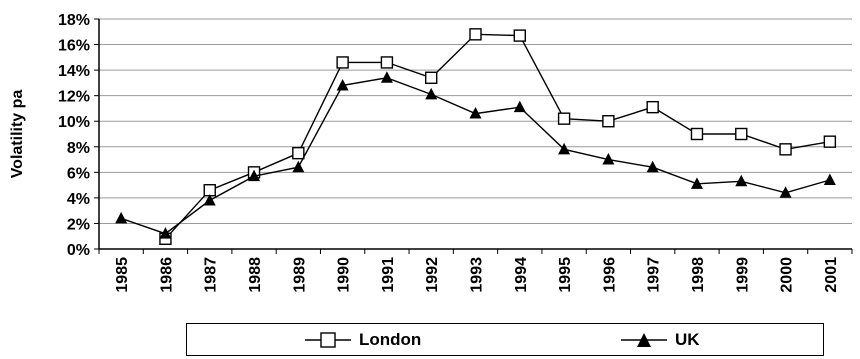 The image size is (860, 359). Describe the element at coordinates (78, 250) in the screenshot. I see `y-tick-label: 0%` at that location.